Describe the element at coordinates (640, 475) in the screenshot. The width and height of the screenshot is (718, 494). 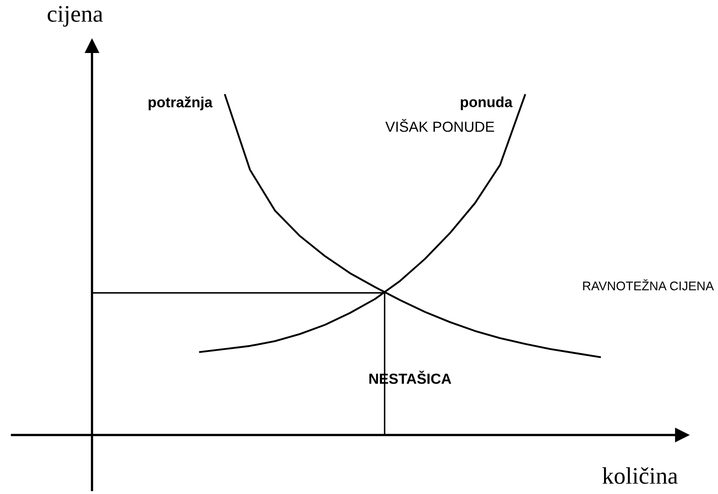
I see `x-axis-title: količina` at that location.